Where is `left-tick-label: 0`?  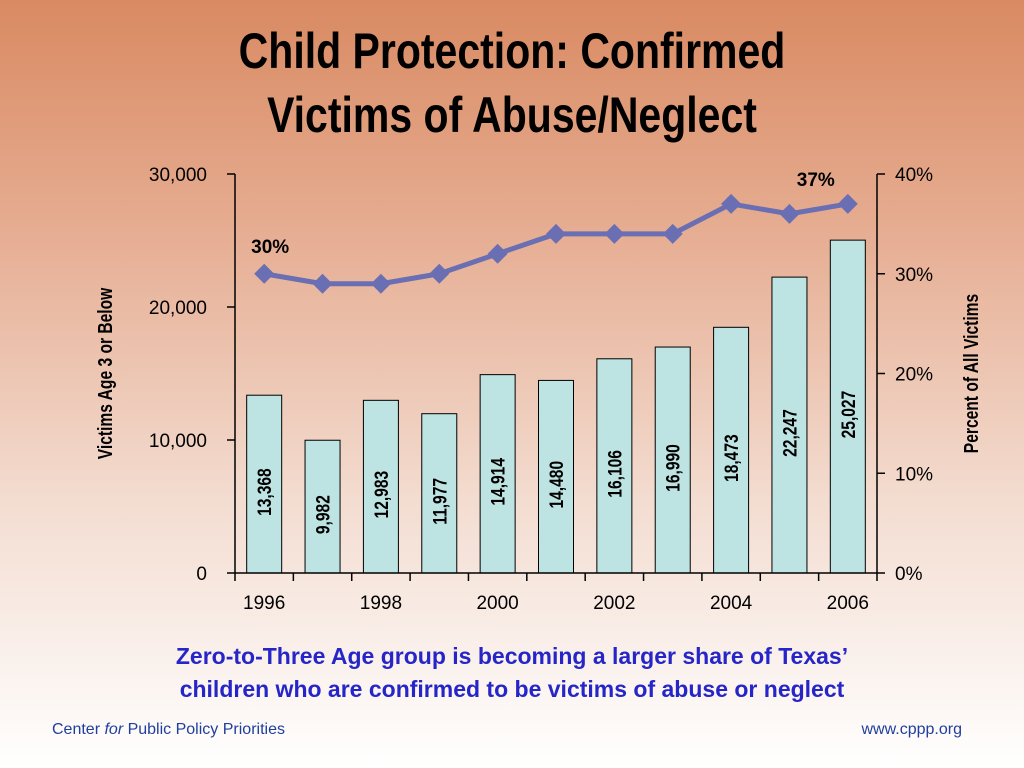 left-tick-label: 0 is located at coordinates (201, 574).